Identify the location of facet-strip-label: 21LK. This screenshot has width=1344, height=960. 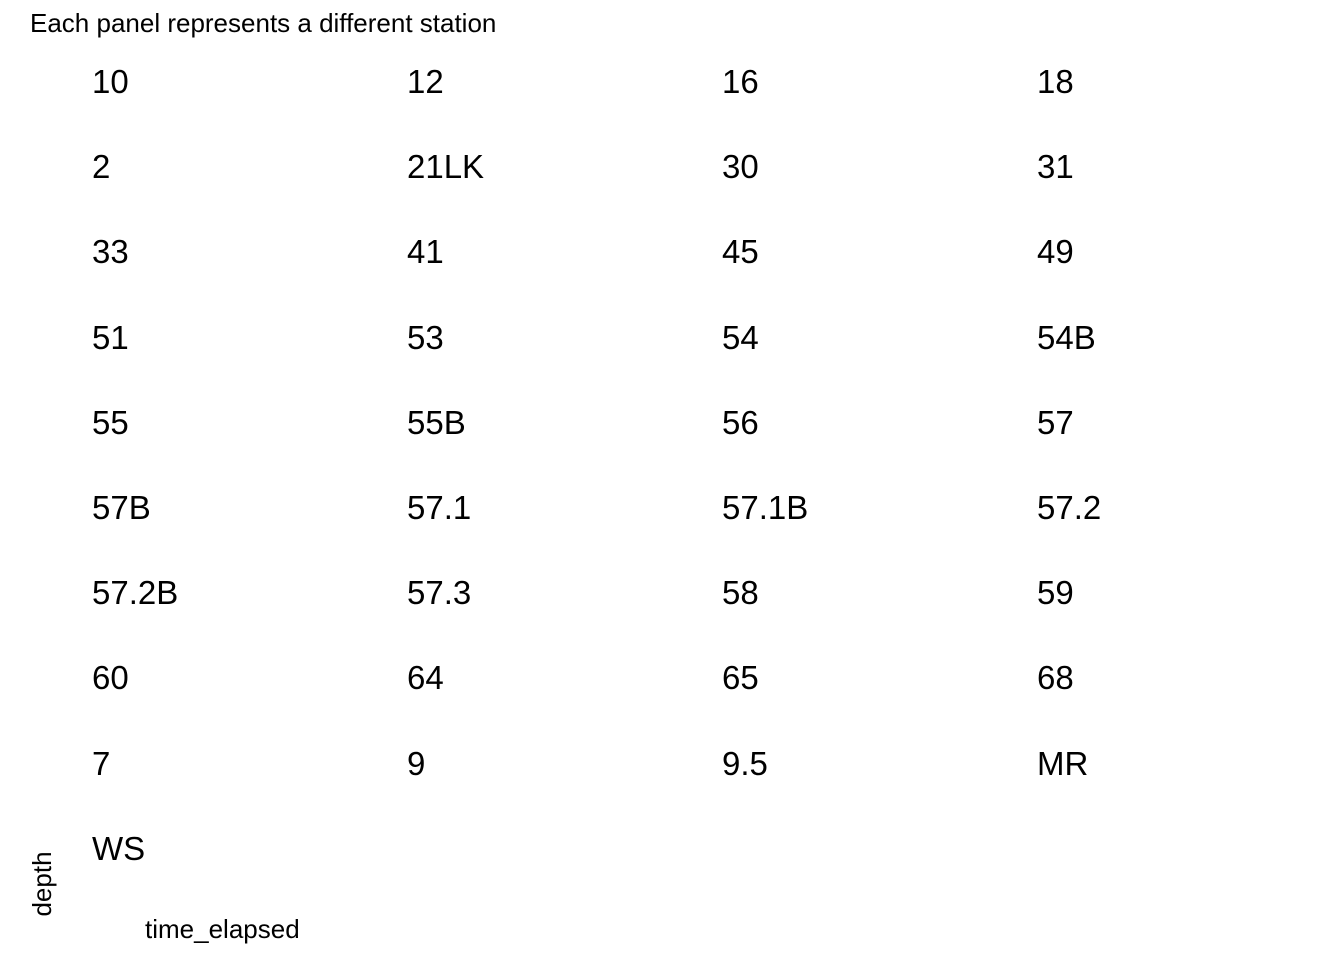
(446, 167).